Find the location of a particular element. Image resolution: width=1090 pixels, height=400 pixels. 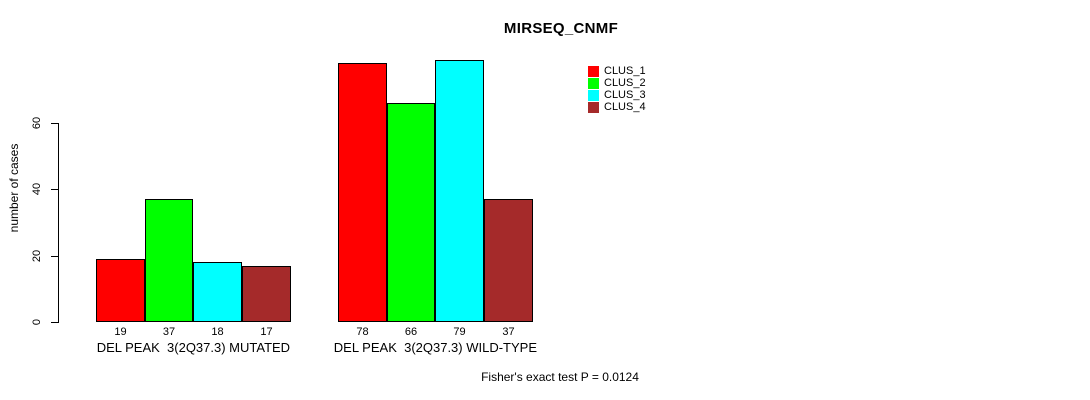

bar-value-label: 19 is located at coordinates (120, 332).